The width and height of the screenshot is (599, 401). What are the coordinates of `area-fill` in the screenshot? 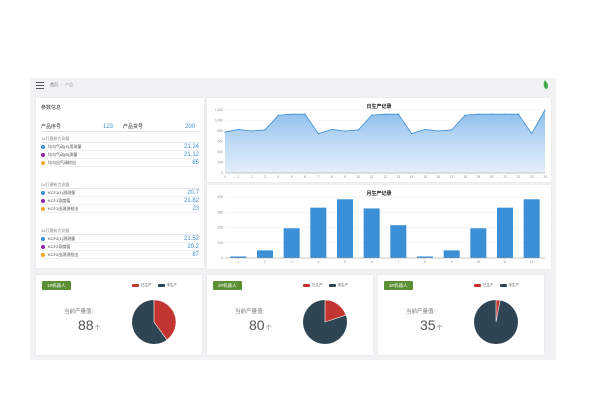 It's located at (385, 141).